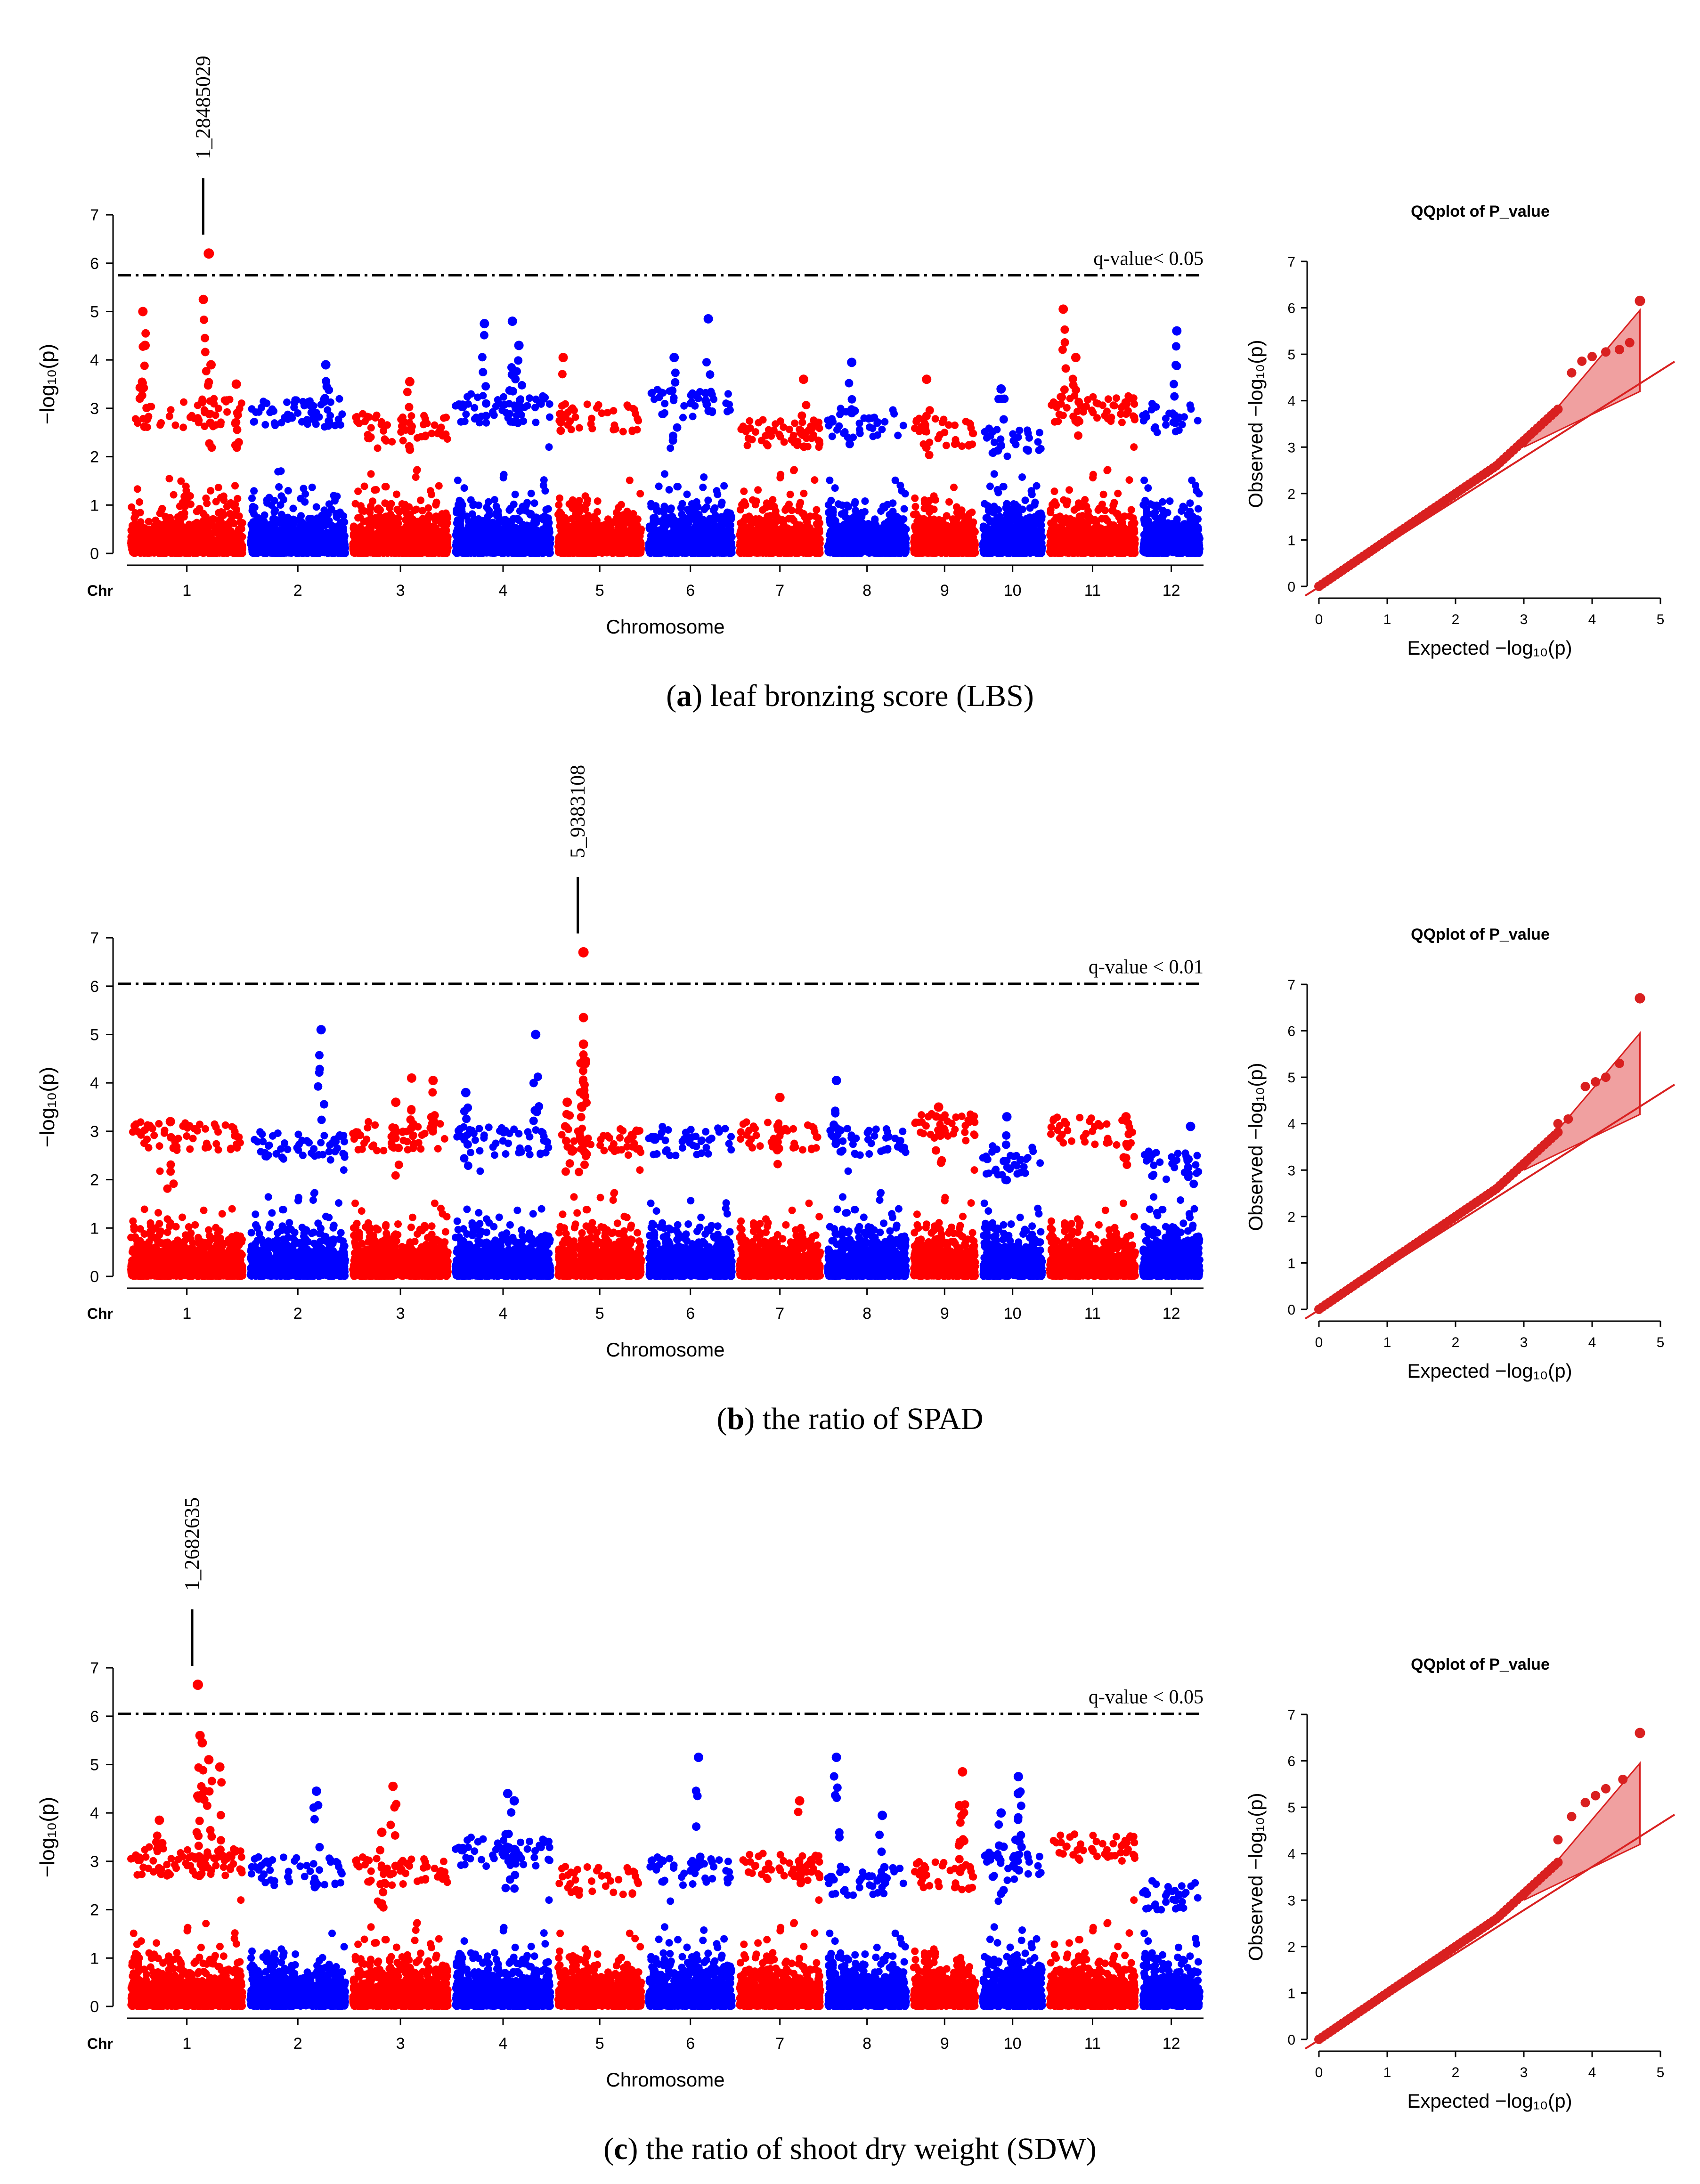  I want to click on chromosome-3-points, so click(400, 483).